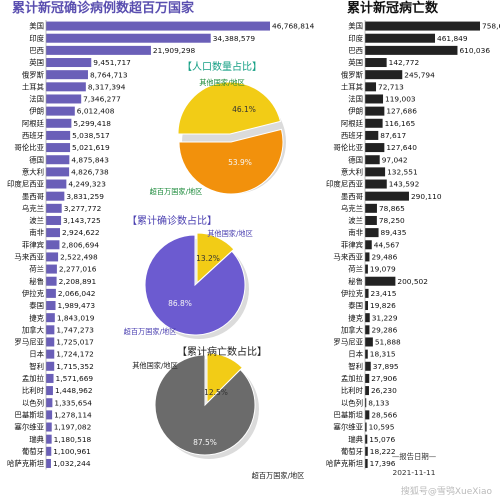 This screenshot has height=500, width=500. Describe the element at coordinates (74, 390) in the screenshot. I see `confirmed-value-label: 1,448,962` at that location.